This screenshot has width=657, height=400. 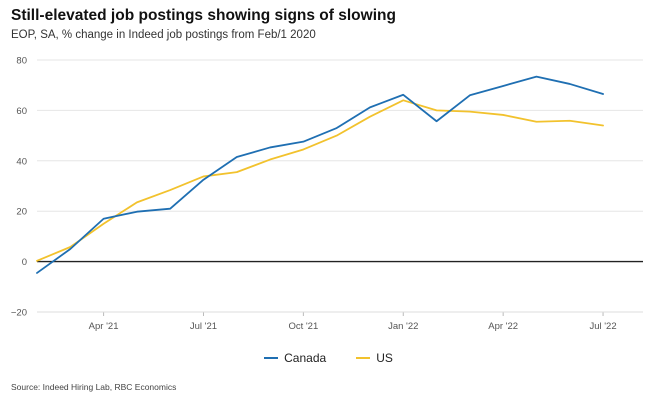 What do you see at coordinates (384, 358) in the screenshot?
I see `legend-label-us: US` at bounding box center [384, 358].